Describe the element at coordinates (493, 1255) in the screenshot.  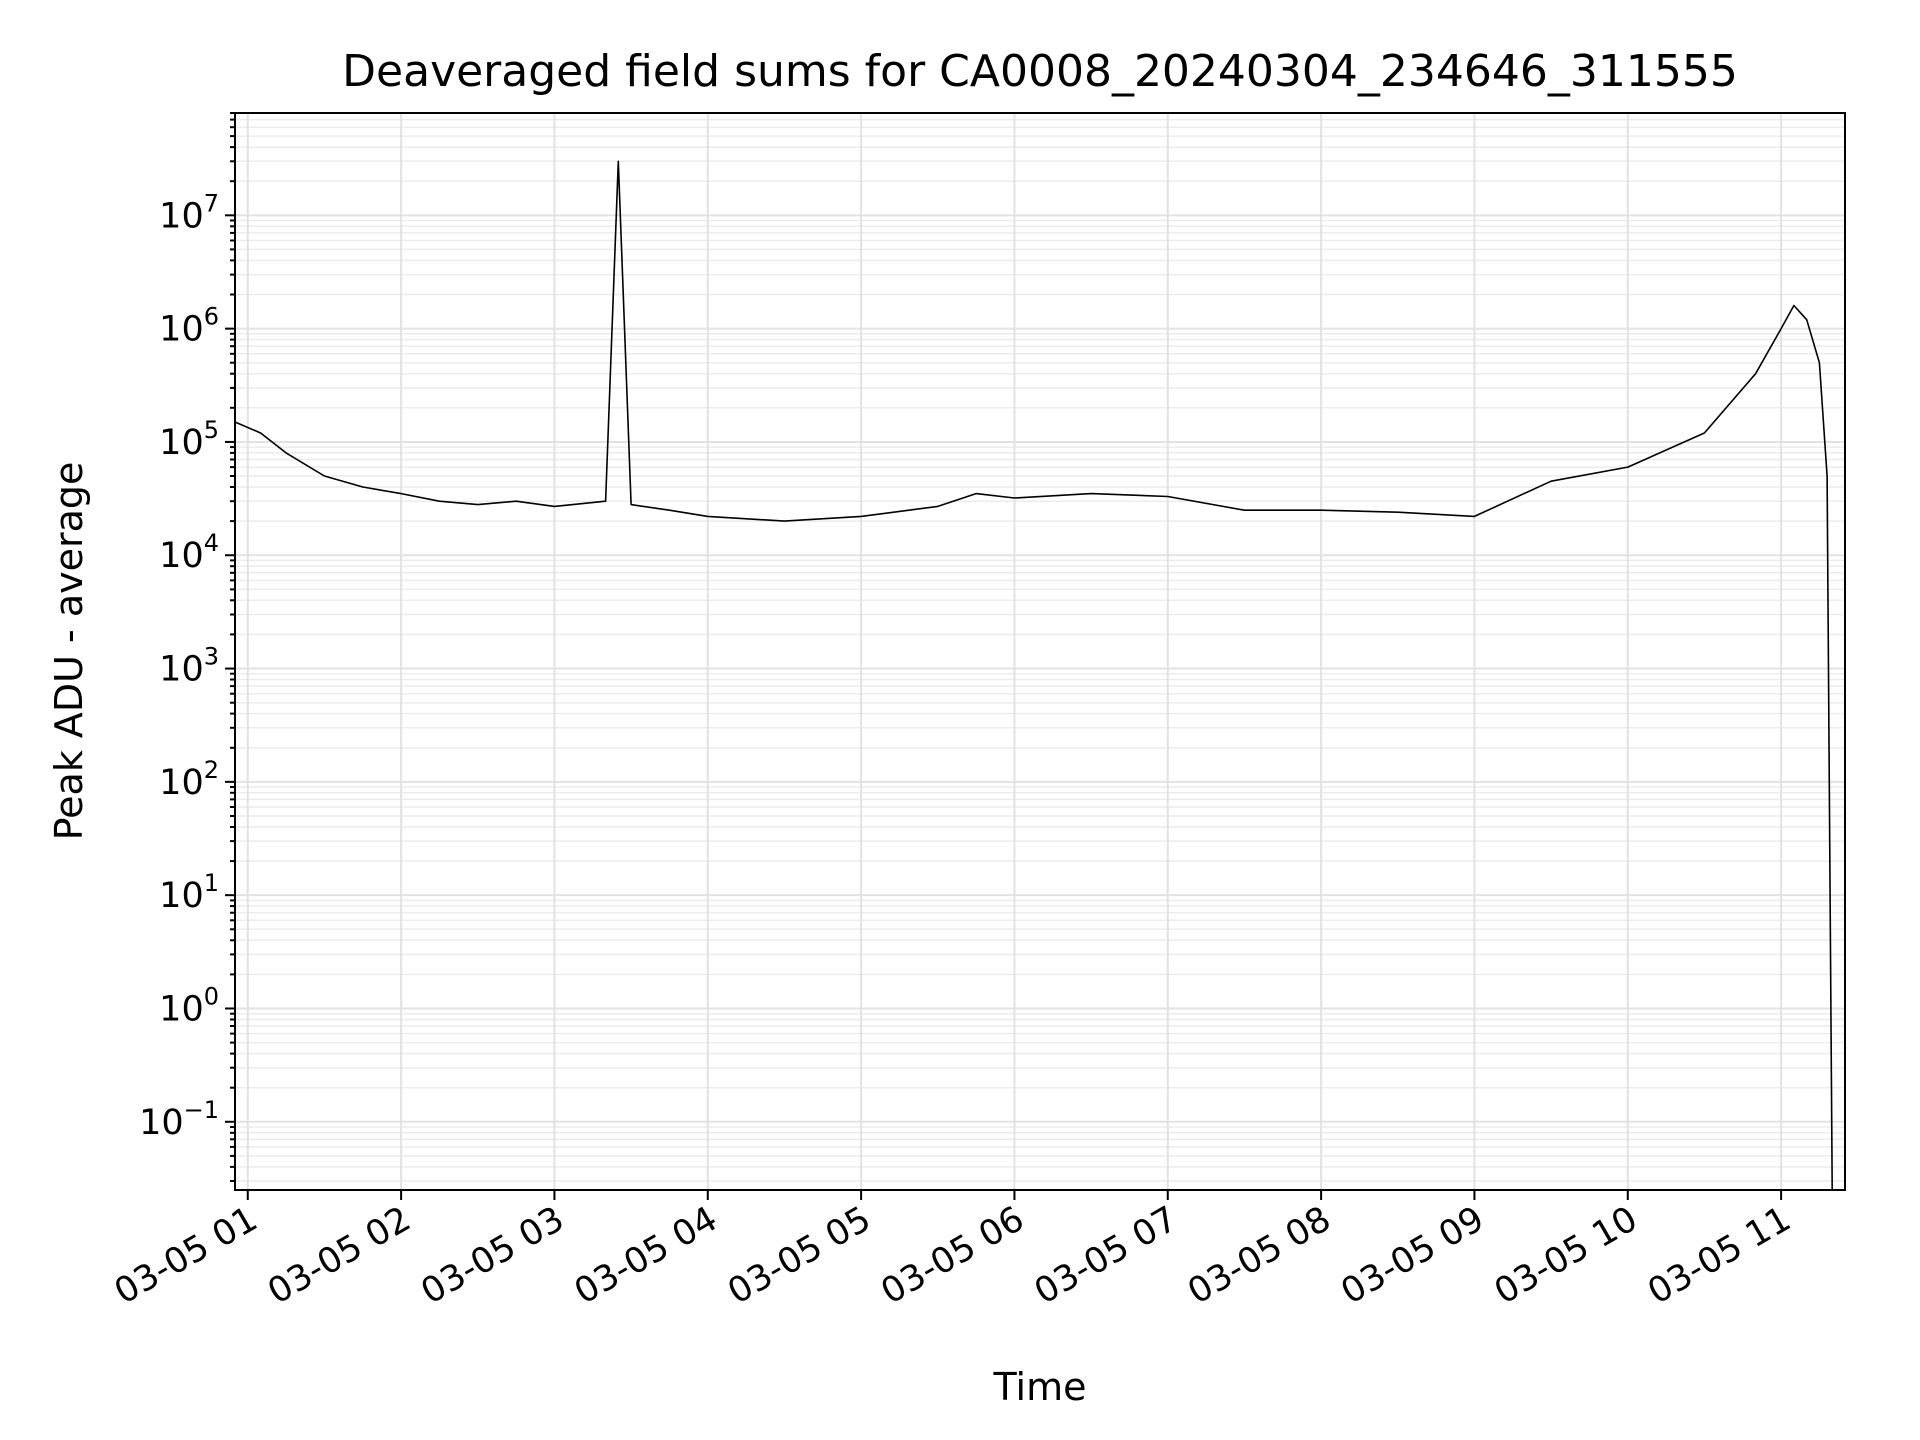
I see `x-tick-label: 03-05 03` at that location.